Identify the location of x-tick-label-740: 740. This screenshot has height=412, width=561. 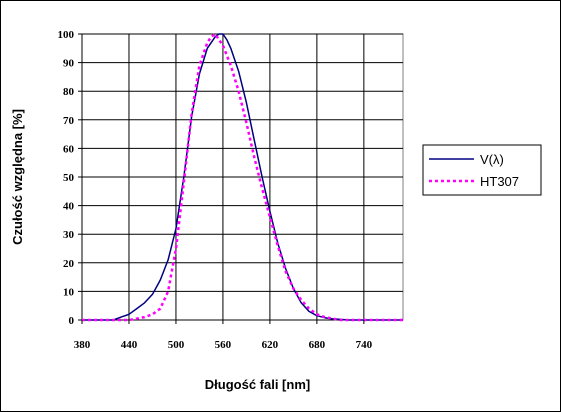
(364, 345).